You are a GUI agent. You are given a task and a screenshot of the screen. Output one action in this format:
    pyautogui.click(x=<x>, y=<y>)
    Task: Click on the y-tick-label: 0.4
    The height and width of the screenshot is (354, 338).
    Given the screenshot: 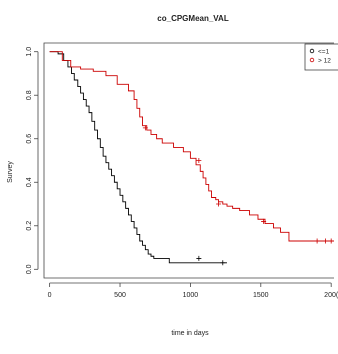 What is the action you would take?
    pyautogui.click(x=29, y=182)
    